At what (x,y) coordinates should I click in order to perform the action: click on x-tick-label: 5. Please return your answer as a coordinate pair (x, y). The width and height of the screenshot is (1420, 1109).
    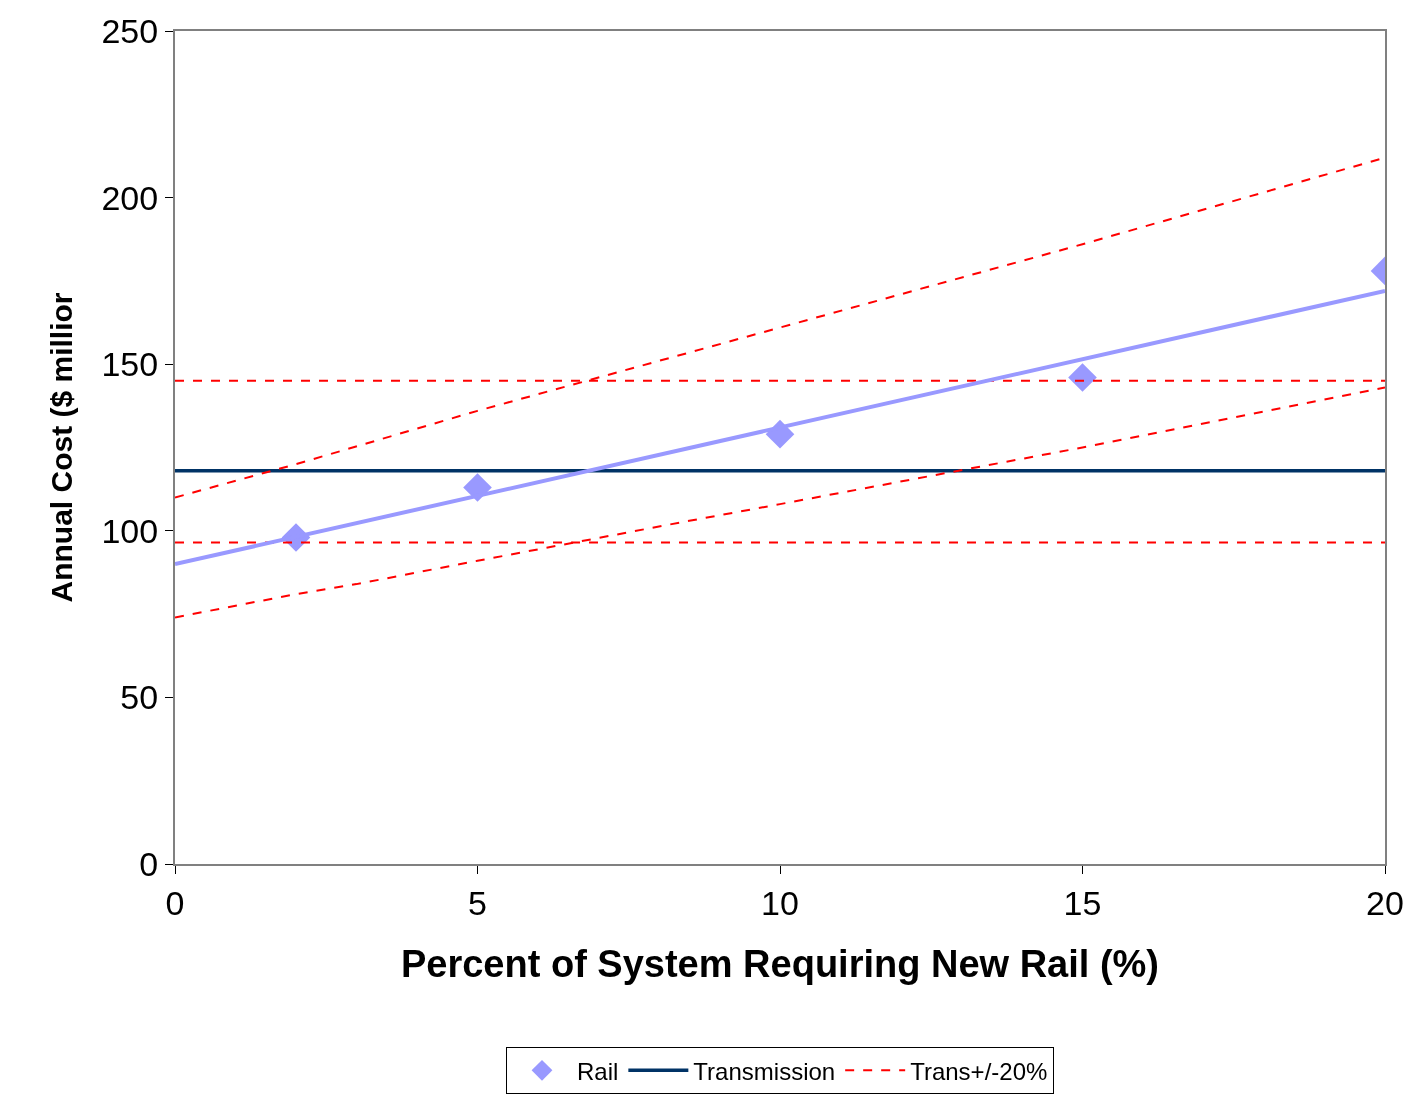
    Looking at the image, I should click on (477, 902).